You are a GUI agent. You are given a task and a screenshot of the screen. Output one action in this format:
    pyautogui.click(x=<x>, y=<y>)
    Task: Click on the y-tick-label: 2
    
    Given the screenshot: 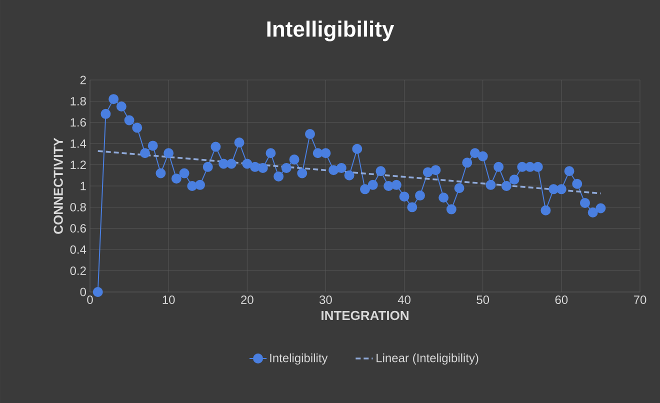 What is the action you would take?
    pyautogui.click(x=83, y=80)
    